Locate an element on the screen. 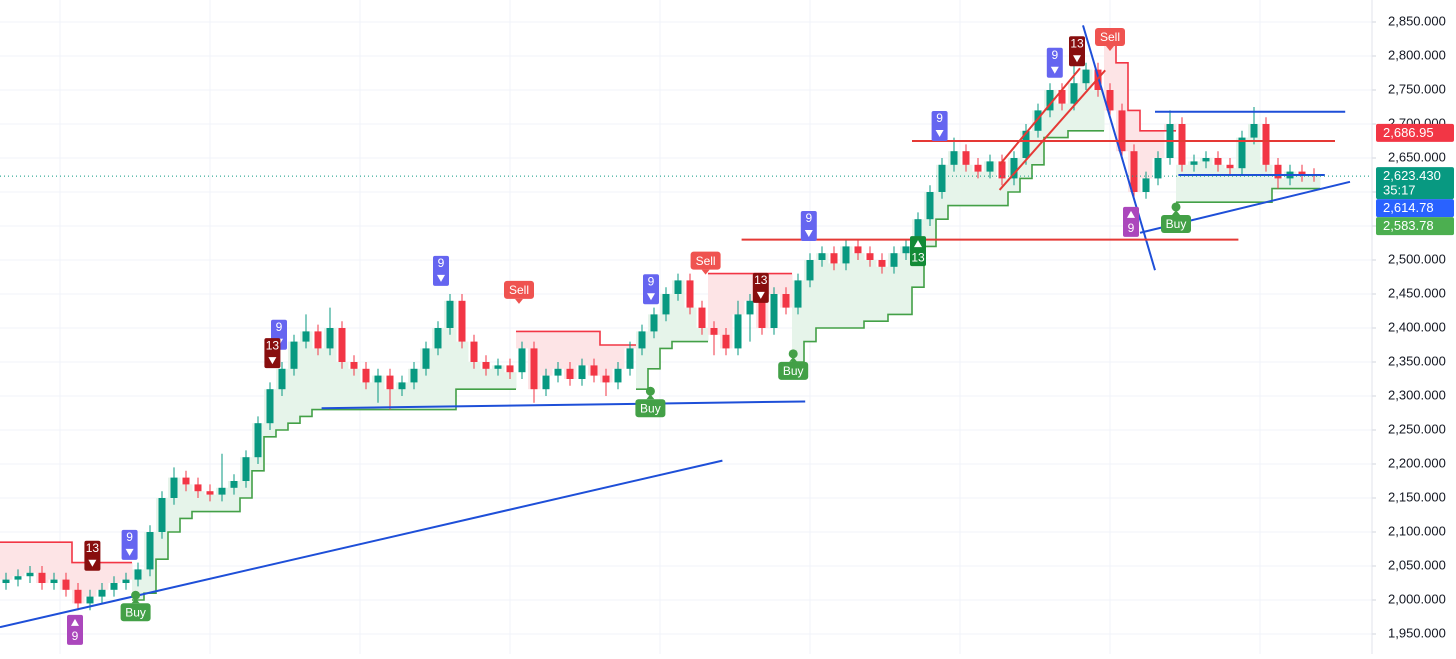 This screenshot has height=659, width=1456. y-tick-label: 2,050.000 is located at coordinates (1417, 564).